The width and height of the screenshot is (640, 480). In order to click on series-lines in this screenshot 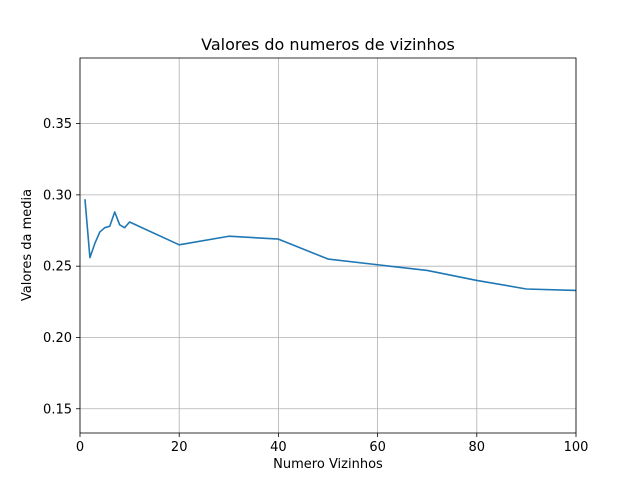, I will do `click(330, 245)`.